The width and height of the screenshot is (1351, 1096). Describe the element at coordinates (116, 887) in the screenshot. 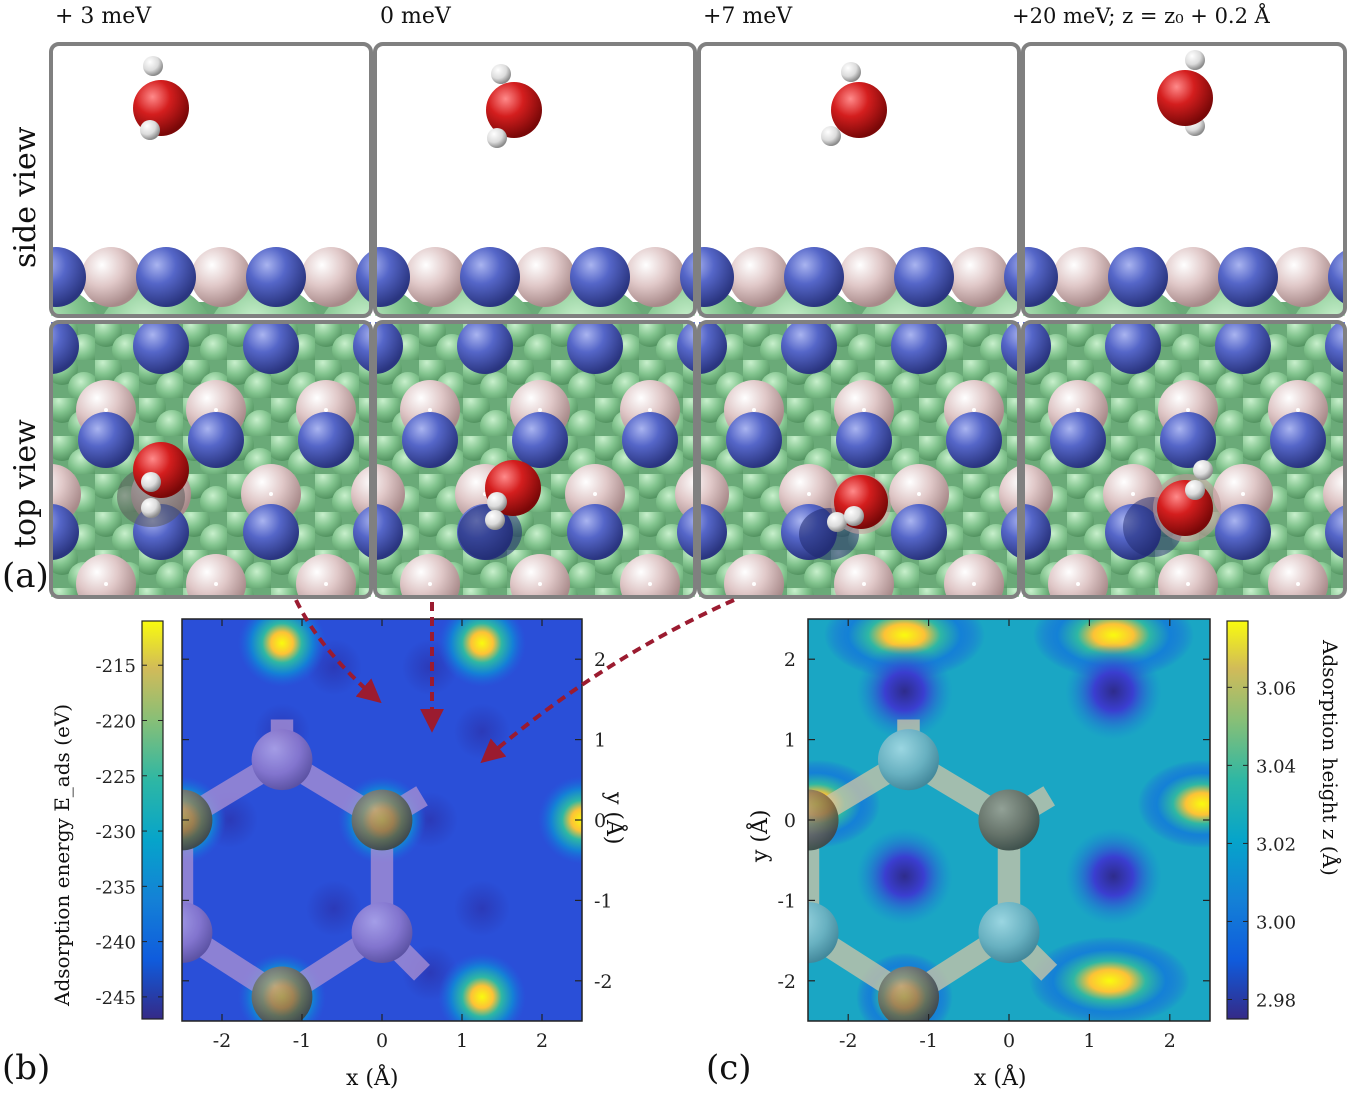

I see `colorbar-tick-label: -235` at that location.